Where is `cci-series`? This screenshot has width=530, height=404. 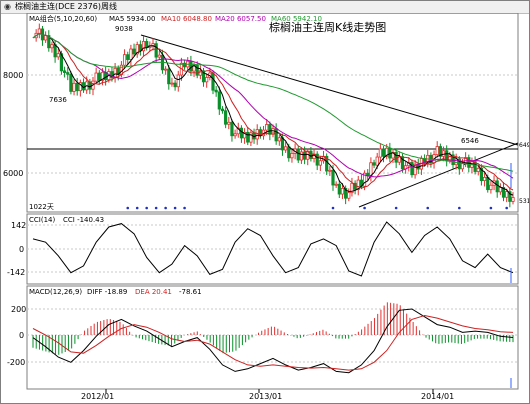 cci-series is located at coordinates (273, 249).